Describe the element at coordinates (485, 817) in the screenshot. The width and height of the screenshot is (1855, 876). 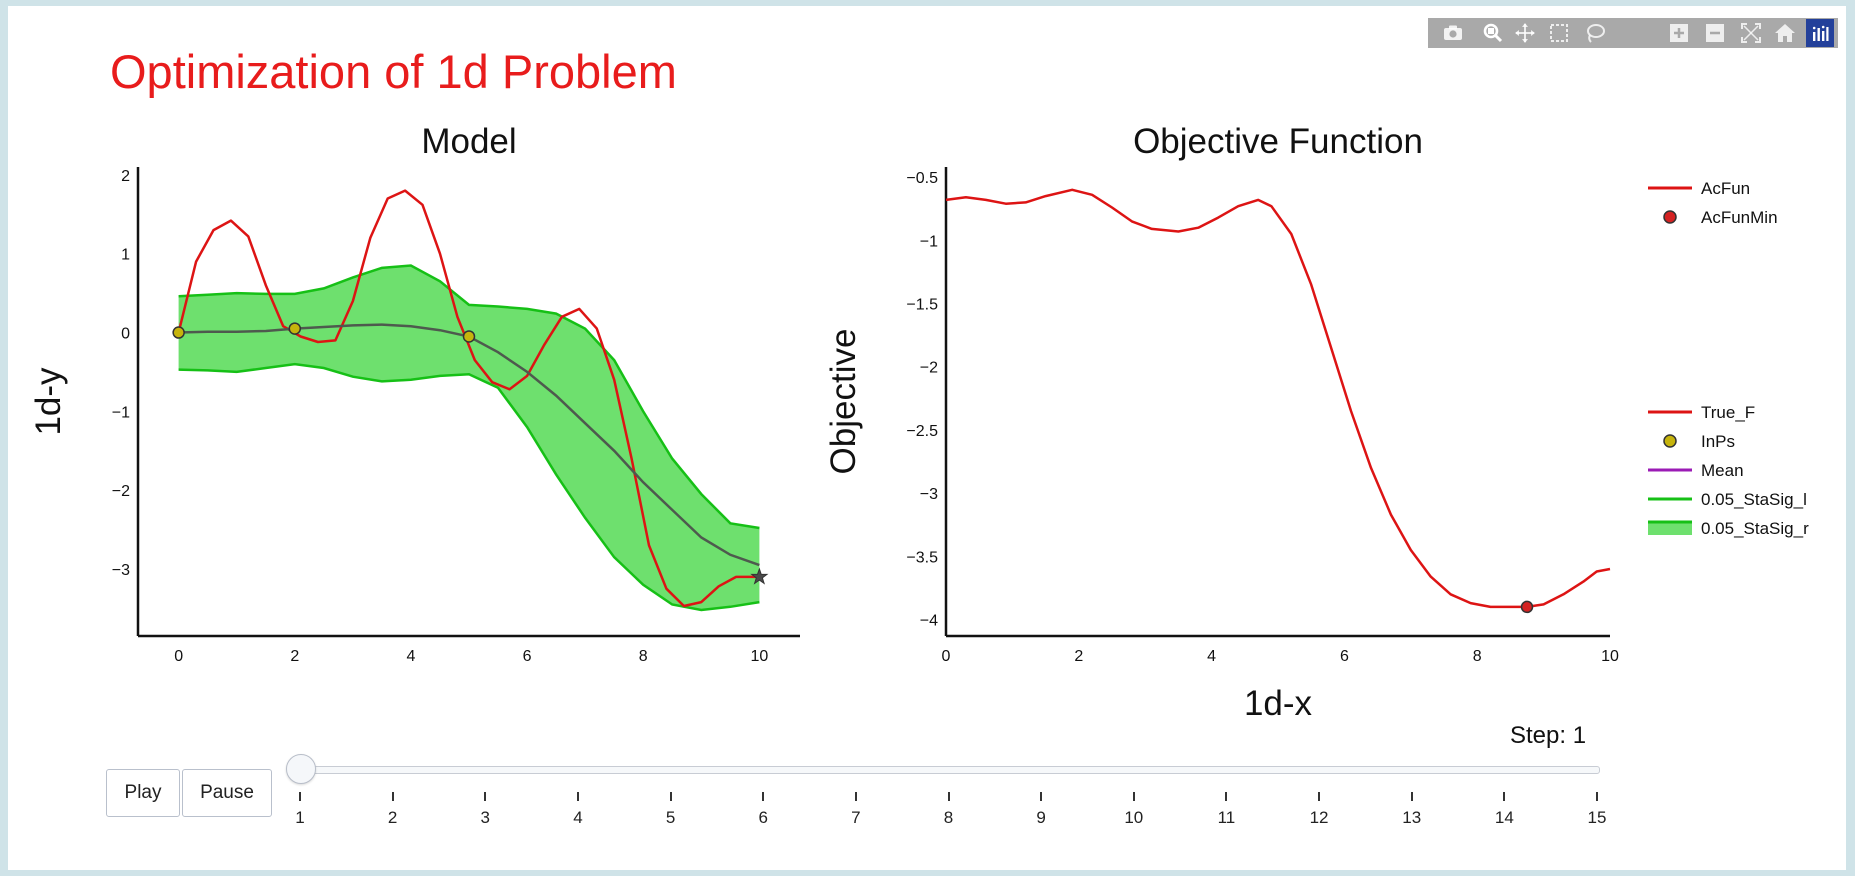
I see `slider-tick-label: 3` at that location.